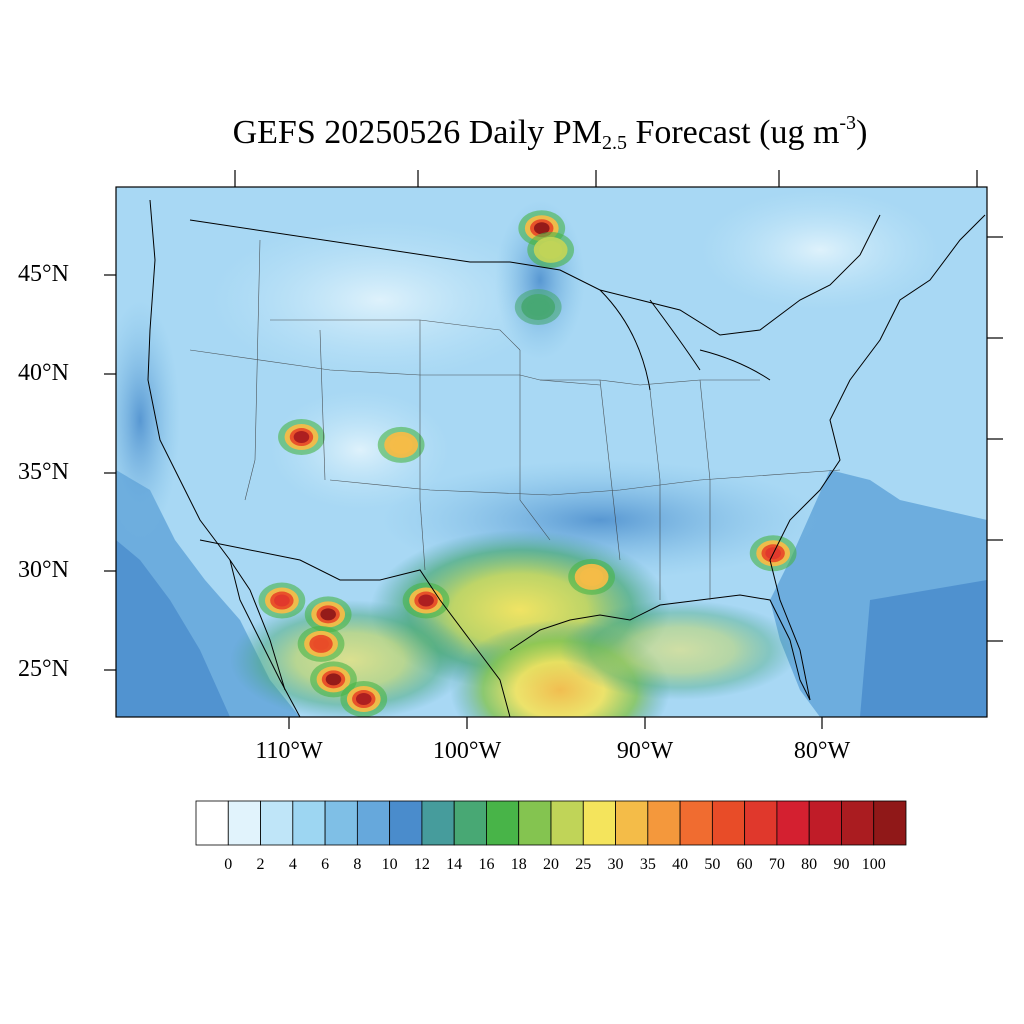 This screenshot has width=1024, height=1024. Describe the element at coordinates (426, 600) in the screenshot. I see `hotspot-coahuila` at that location.